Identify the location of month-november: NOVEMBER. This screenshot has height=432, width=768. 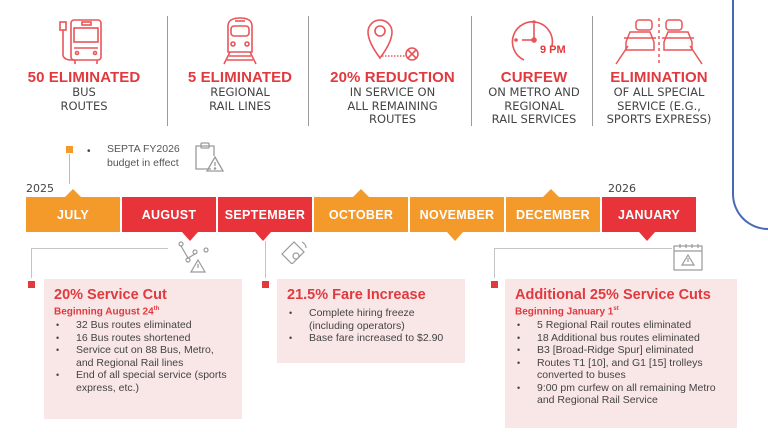
(457, 219).